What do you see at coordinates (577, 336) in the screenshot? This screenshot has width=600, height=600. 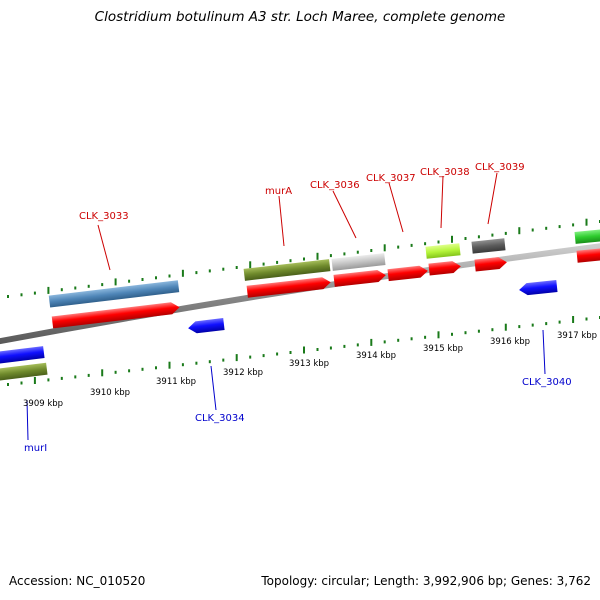 I see `scale-label: 3917 kbp` at bounding box center [577, 336].